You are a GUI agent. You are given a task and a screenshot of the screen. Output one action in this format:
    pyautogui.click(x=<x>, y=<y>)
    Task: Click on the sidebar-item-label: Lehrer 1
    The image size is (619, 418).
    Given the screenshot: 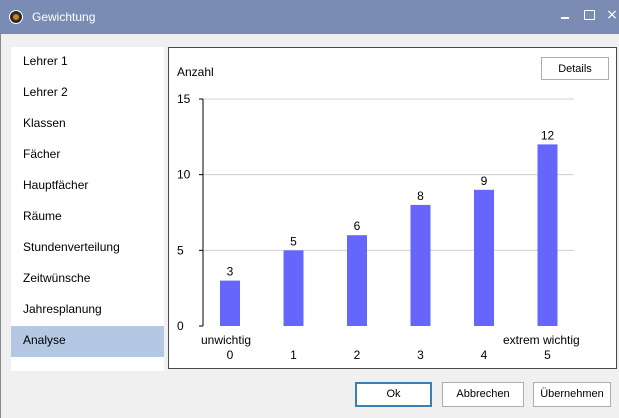 What is the action you would take?
    pyautogui.click(x=45, y=61)
    